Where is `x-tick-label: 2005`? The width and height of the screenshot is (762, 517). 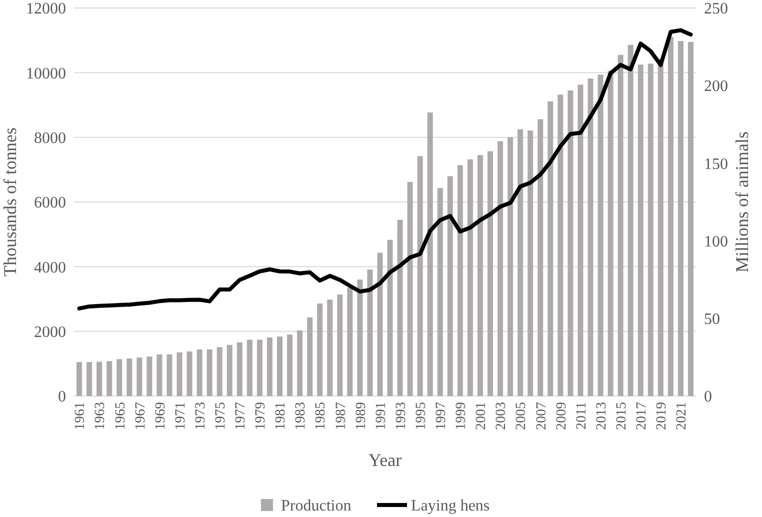
x-tick-label: 2005 is located at coordinates (522, 416).